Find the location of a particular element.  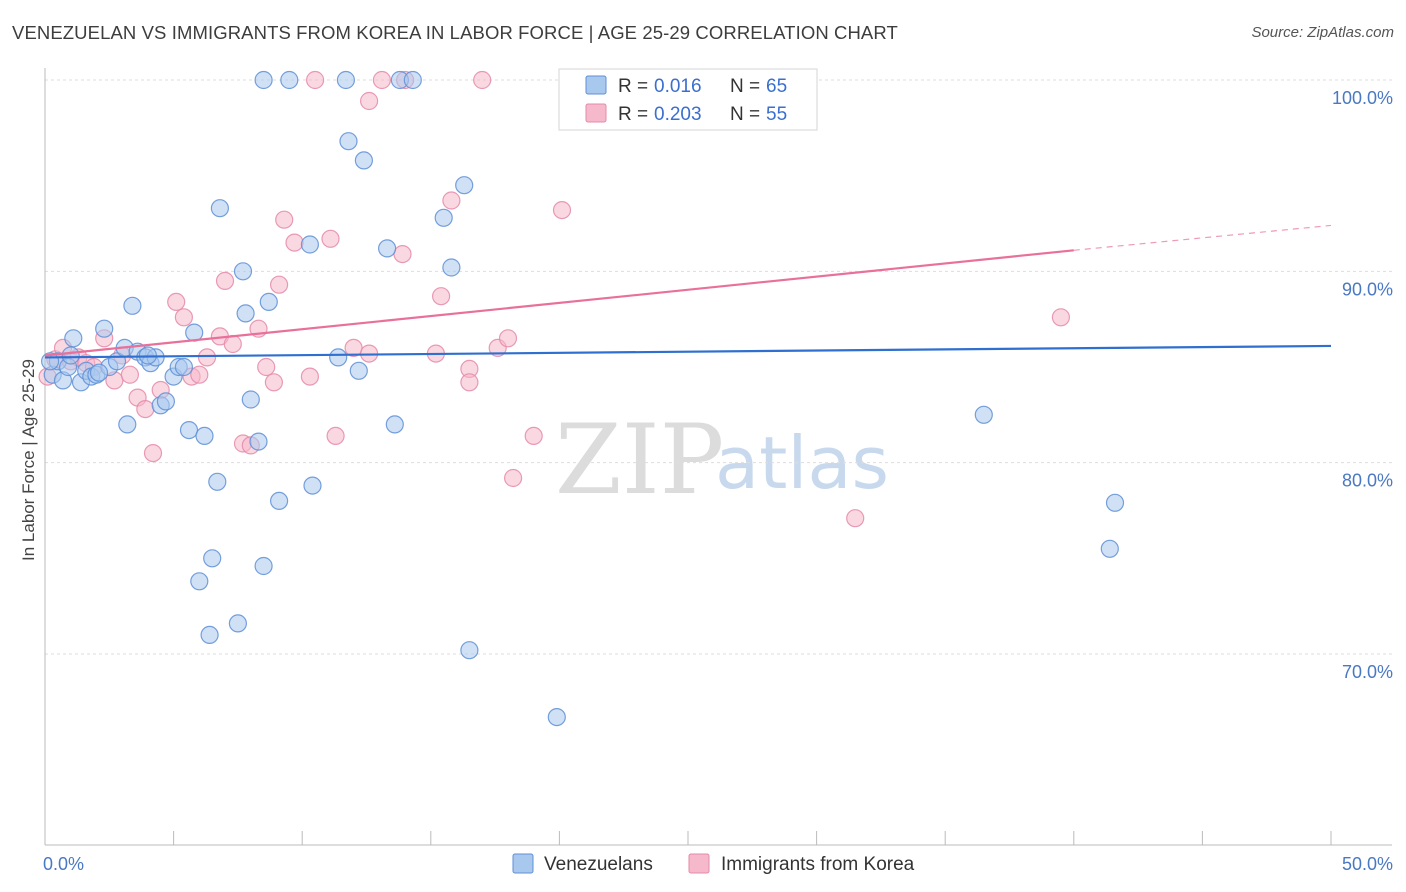

legend-n-label-2: N = is located at coordinates (745, 114).